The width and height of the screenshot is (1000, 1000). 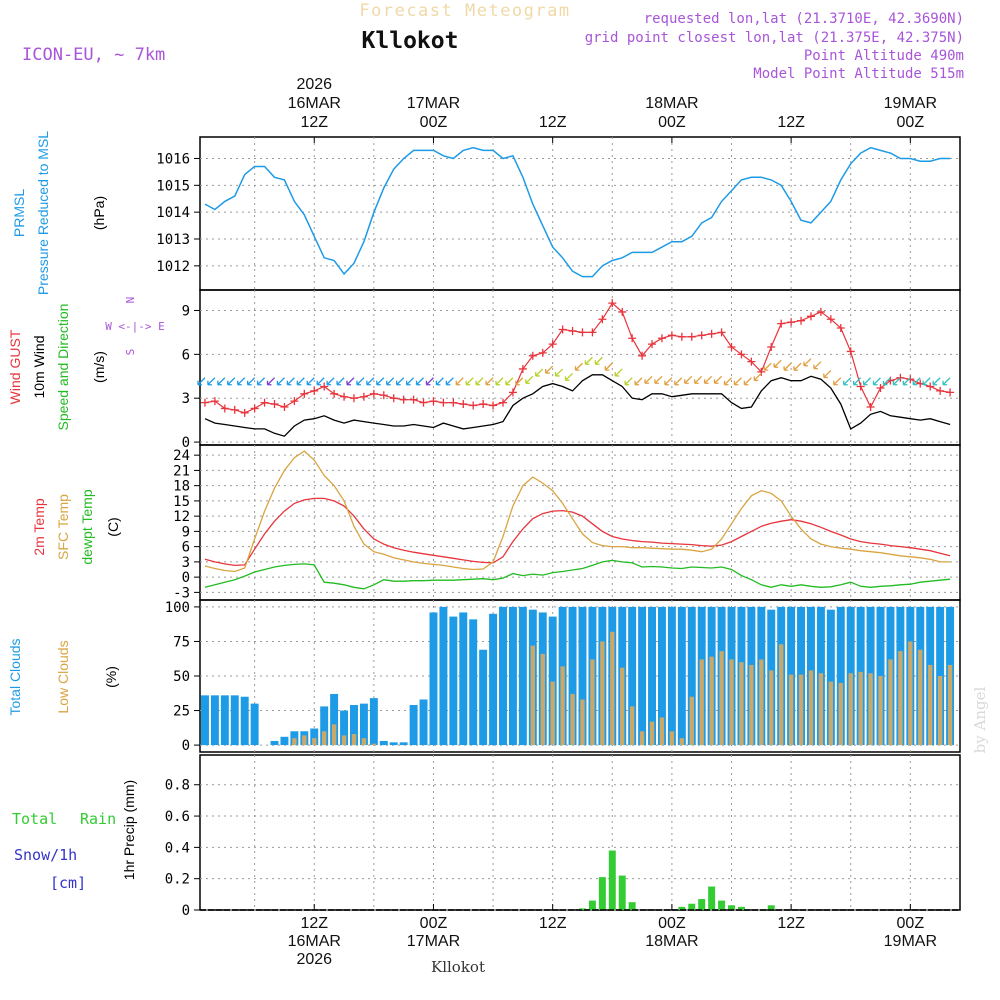 What do you see at coordinates (791, 923) in the screenshot?
I see `bottom-time-label: 12Z` at bounding box center [791, 923].